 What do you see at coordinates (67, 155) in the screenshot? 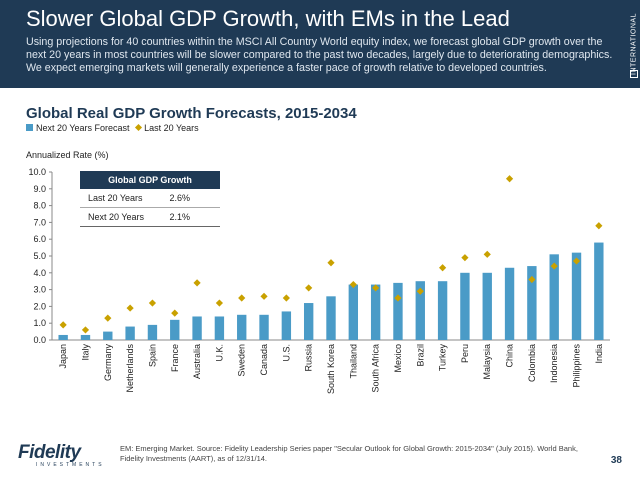
I see `y-axis-label: Annualized Rate (%)` at bounding box center [67, 155].